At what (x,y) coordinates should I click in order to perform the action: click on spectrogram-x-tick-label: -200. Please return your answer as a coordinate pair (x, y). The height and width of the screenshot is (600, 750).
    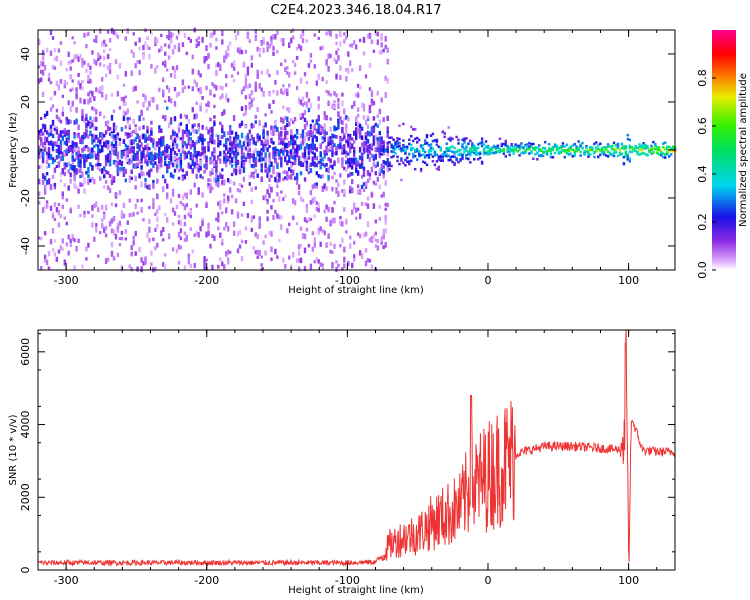
    Looking at the image, I should click on (206, 280).